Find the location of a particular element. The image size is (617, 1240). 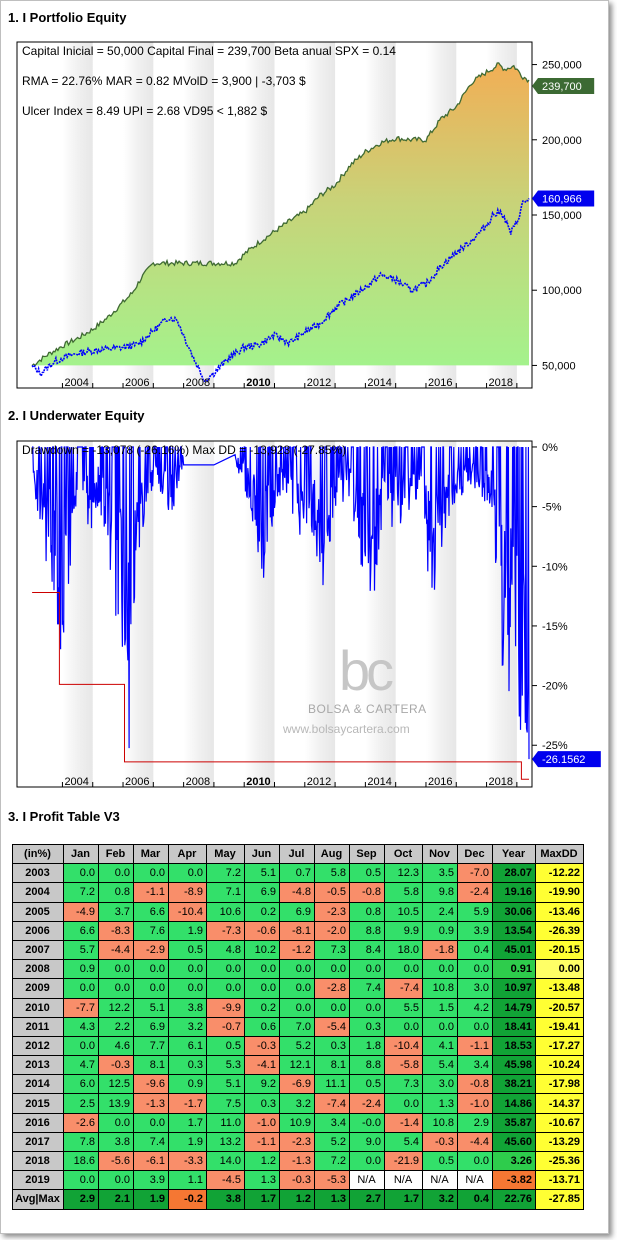

table-cell: -2.9 is located at coordinates (151, 950).